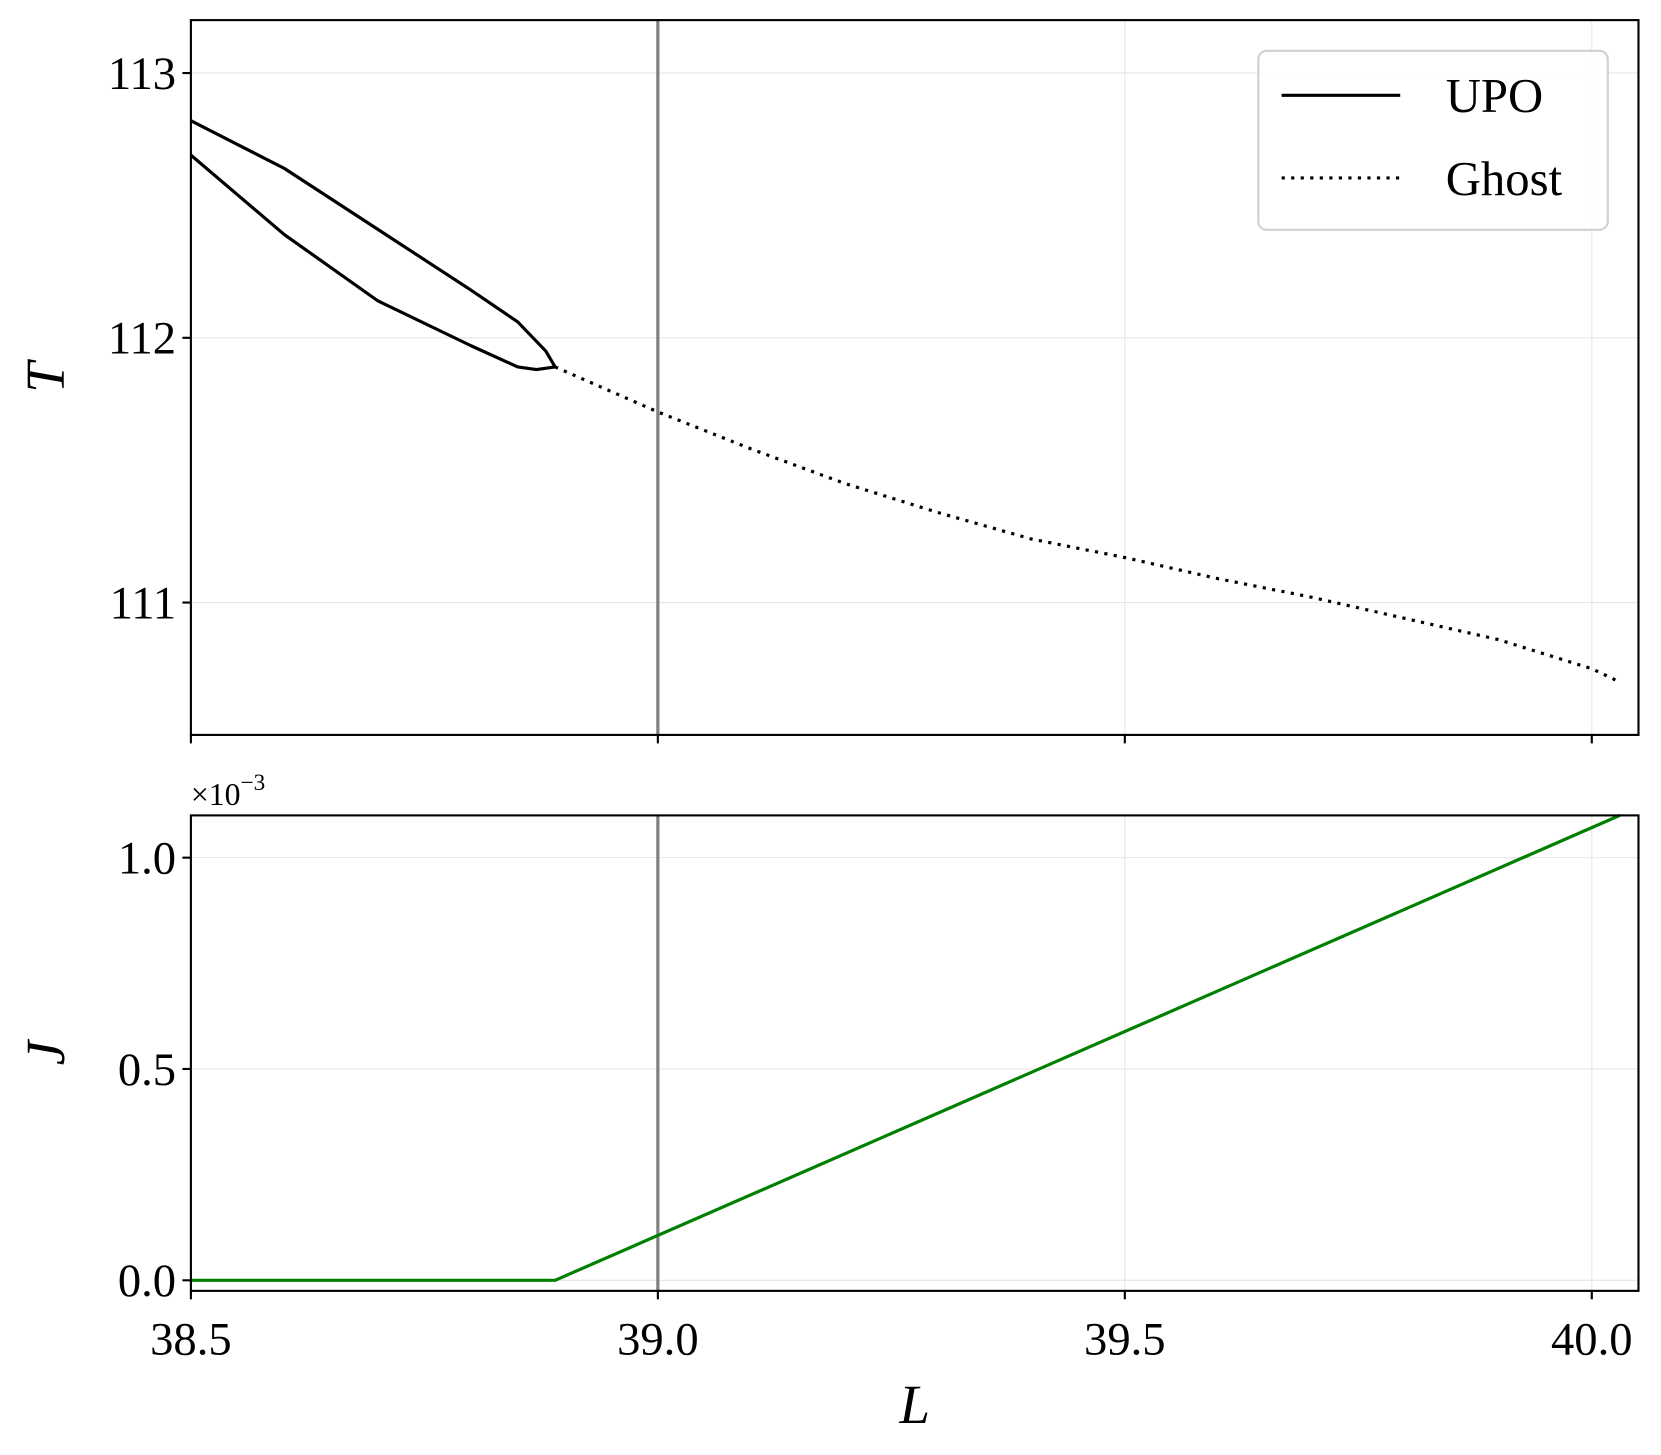  I want to click on x-tick-label: 40.0, so click(1592, 1339).